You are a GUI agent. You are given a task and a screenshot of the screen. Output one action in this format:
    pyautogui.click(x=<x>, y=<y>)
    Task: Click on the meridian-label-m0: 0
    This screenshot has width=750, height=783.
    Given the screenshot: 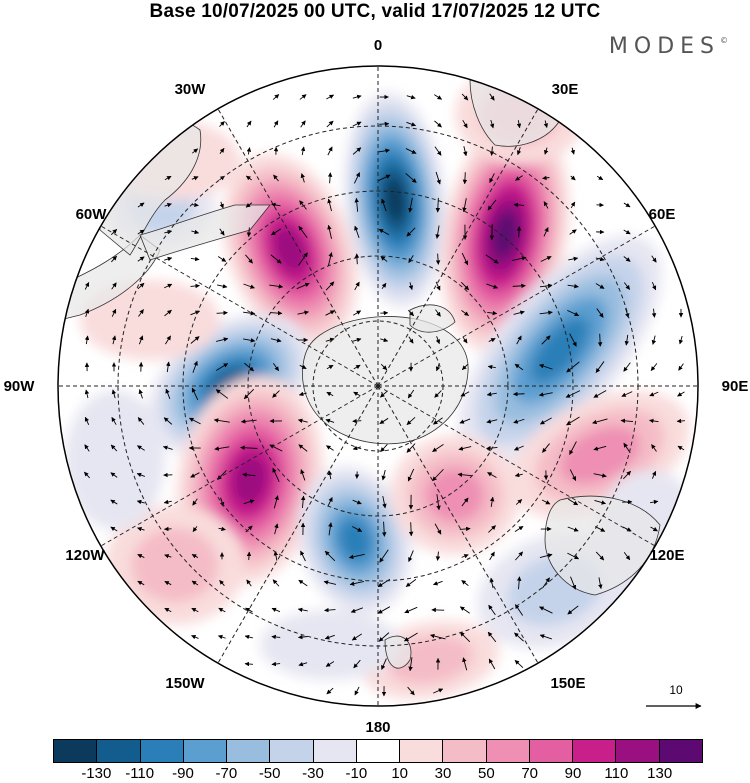 What is the action you would take?
    pyautogui.click(x=378, y=45)
    